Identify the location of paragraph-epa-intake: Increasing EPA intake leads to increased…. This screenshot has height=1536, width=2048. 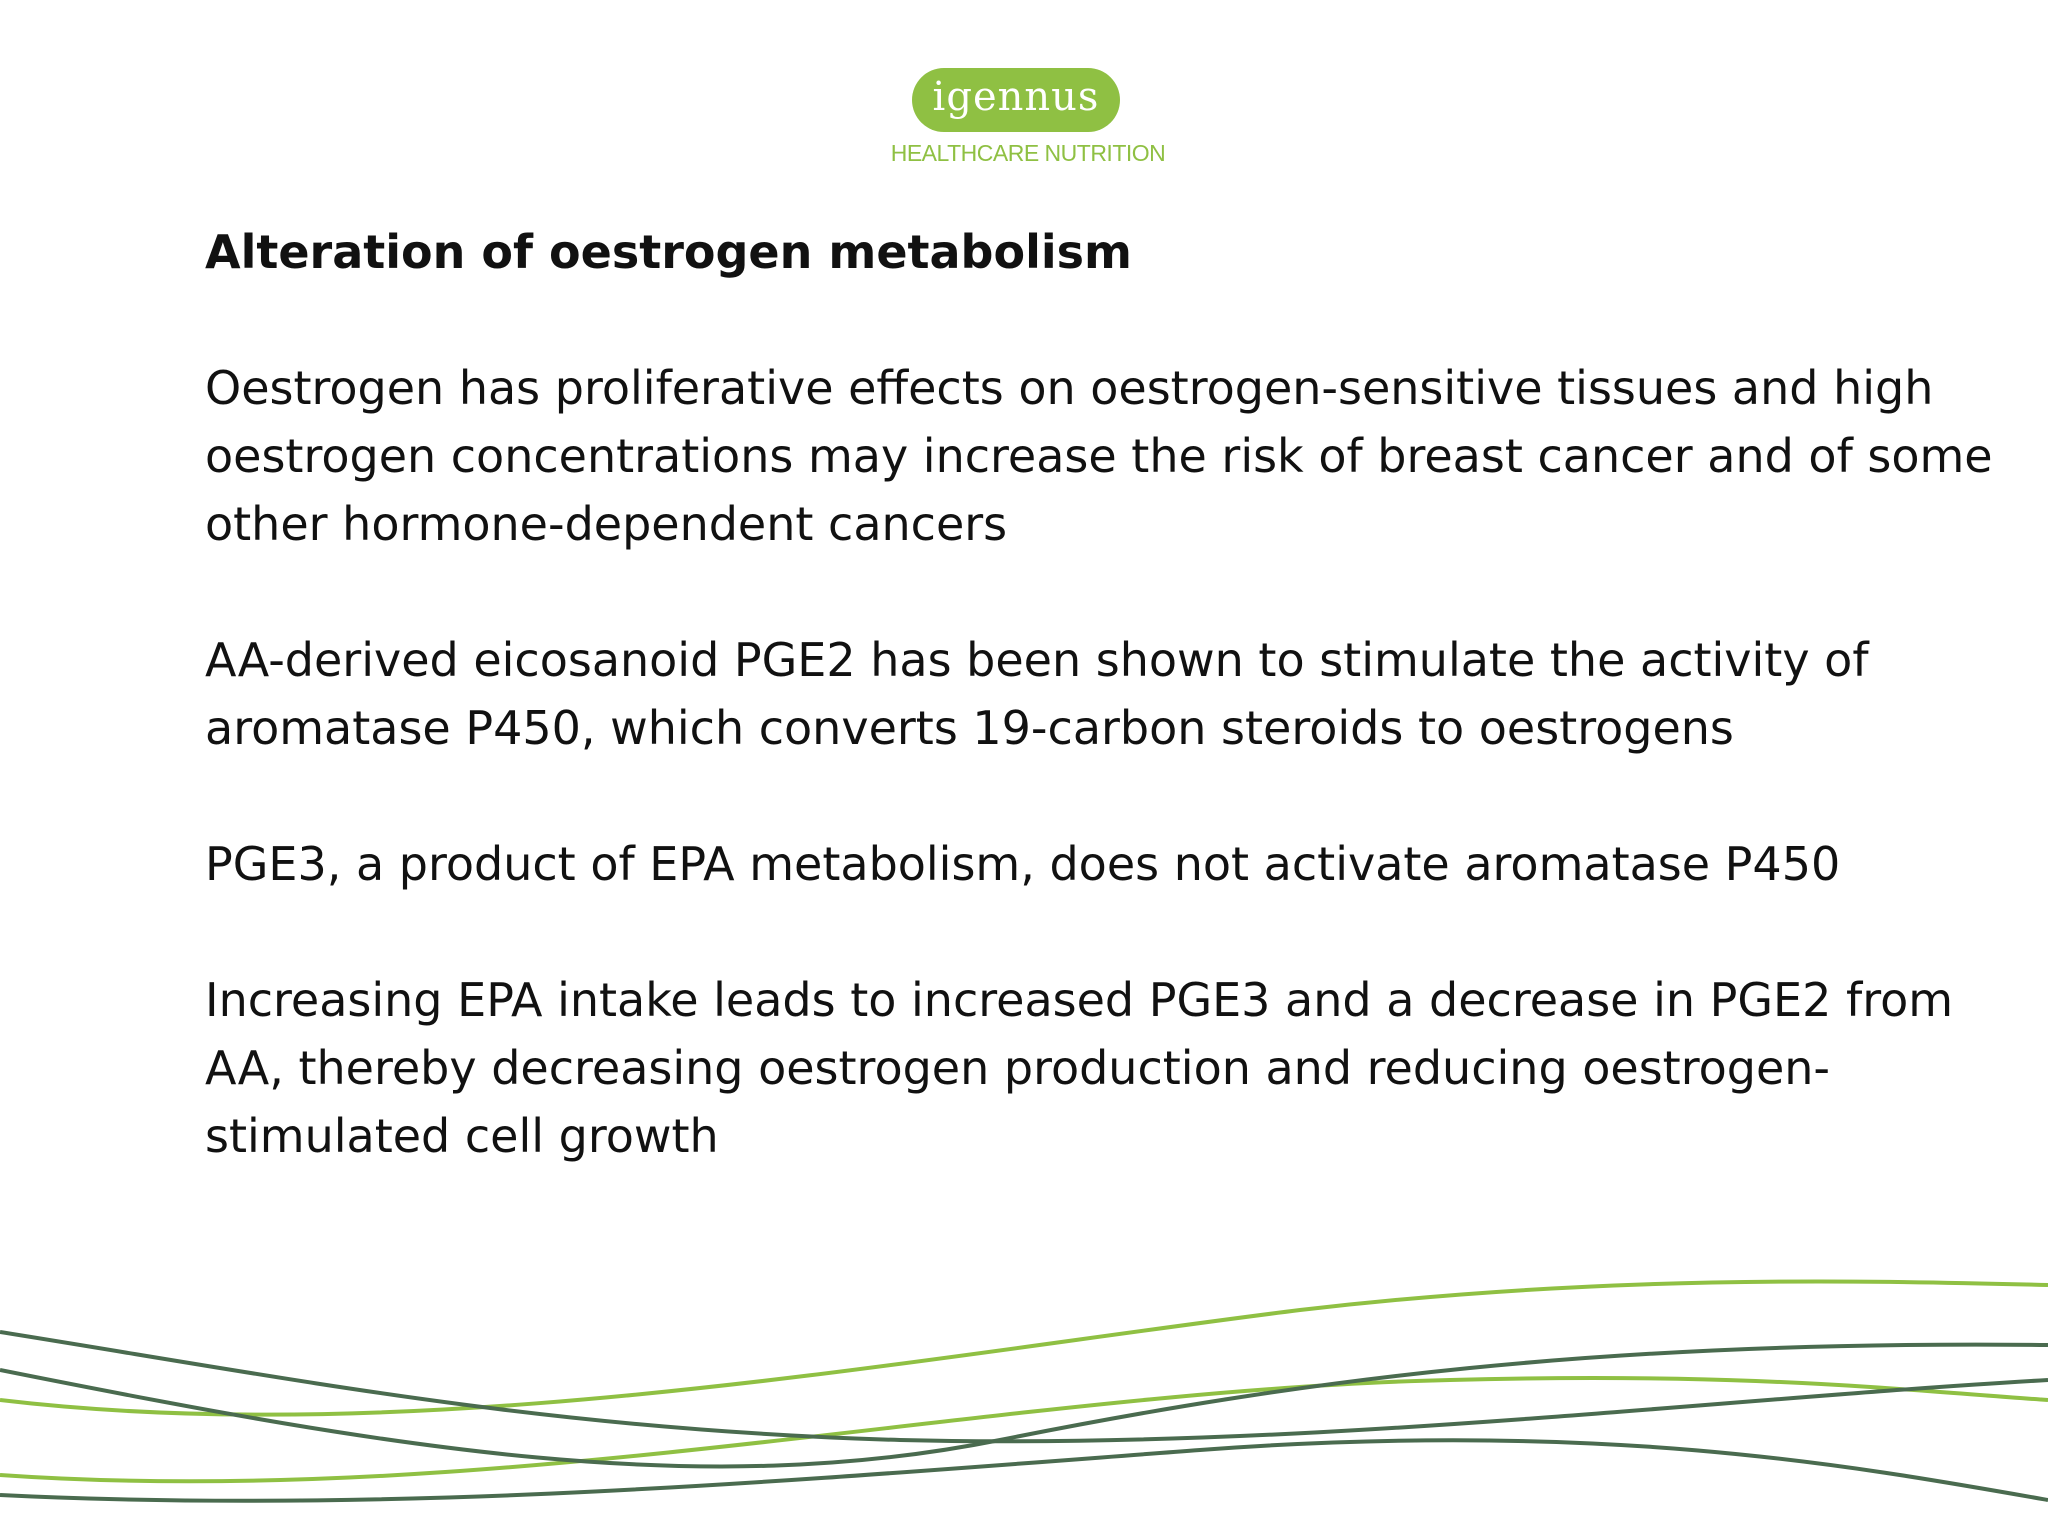
(1079, 1068).